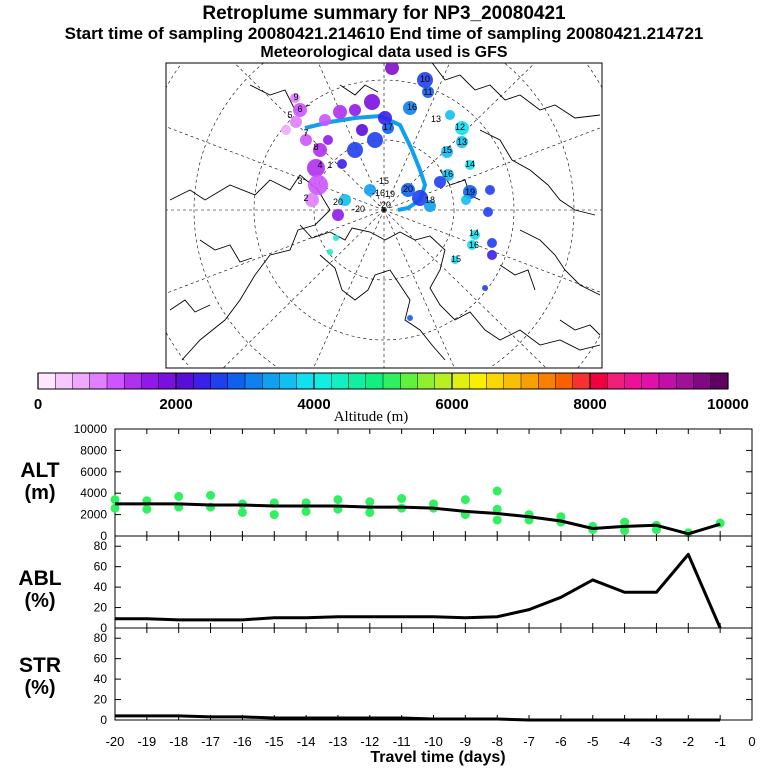 This screenshot has width=768, height=768. I want to click on y-tick-label: 40, so click(101, 587).